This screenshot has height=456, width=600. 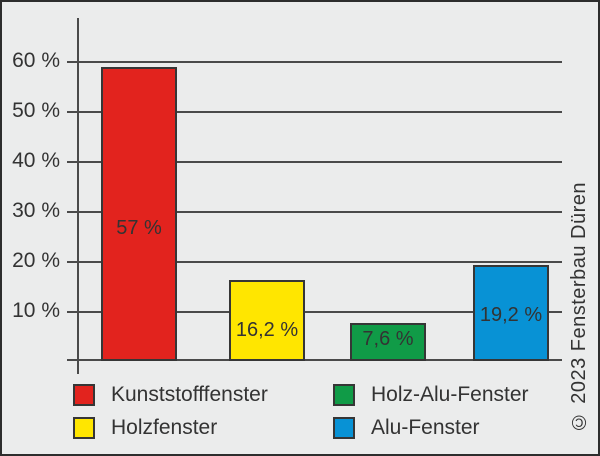 I want to click on y-tick-label-10: 10 %, so click(x=36, y=310).